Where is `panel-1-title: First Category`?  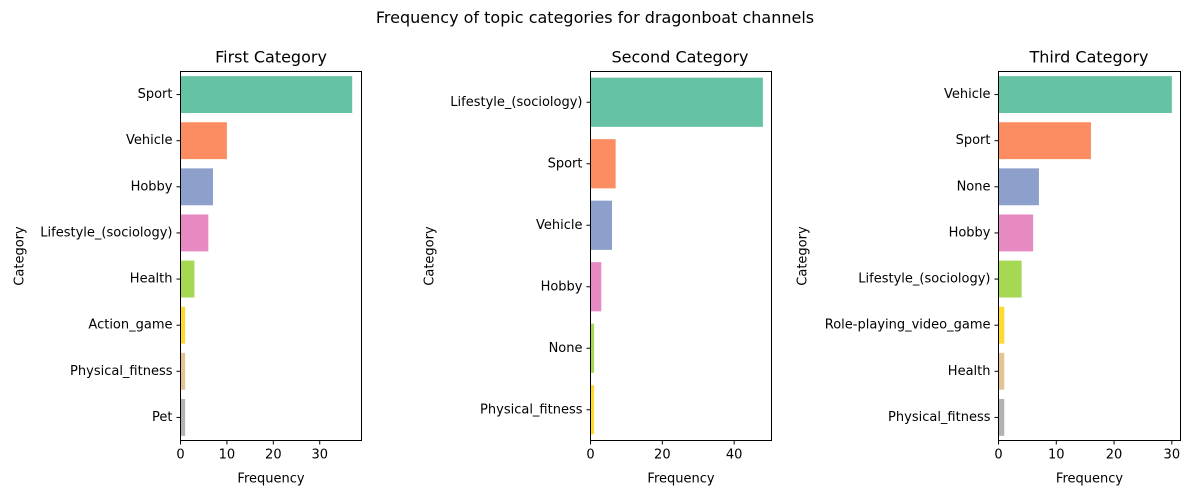 panel-1-title: First Category is located at coordinates (271, 57).